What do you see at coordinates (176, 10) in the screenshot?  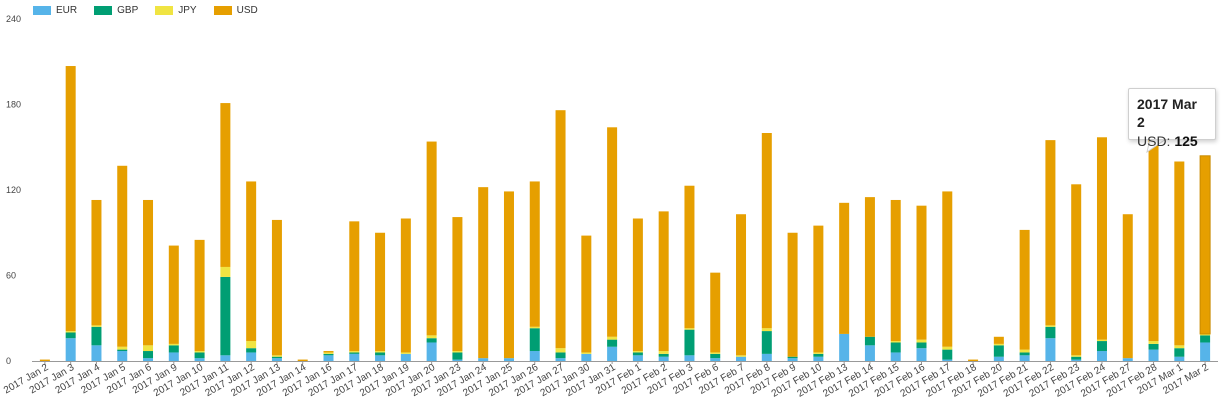 I see `legend-item-jpy: JPY` at bounding box center [176, 10].